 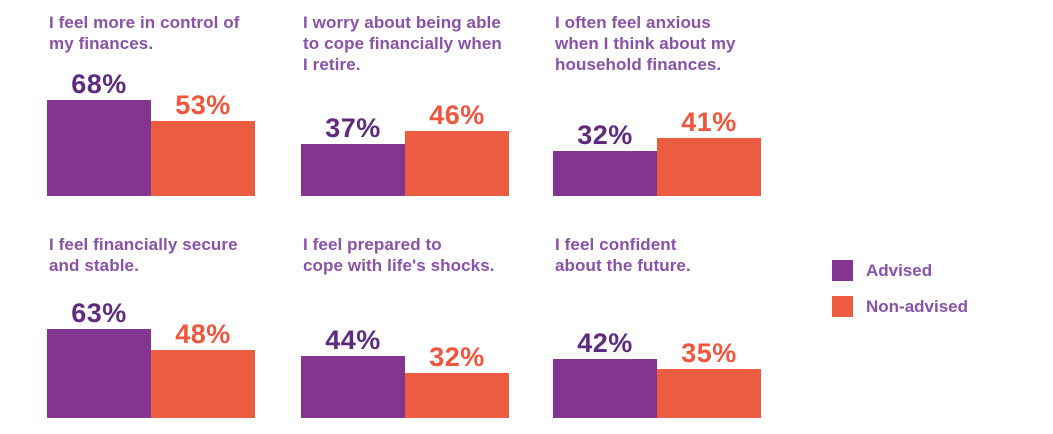 I want to click on bar-non-advised-value-label: 48%, so click(x=203, y=334).